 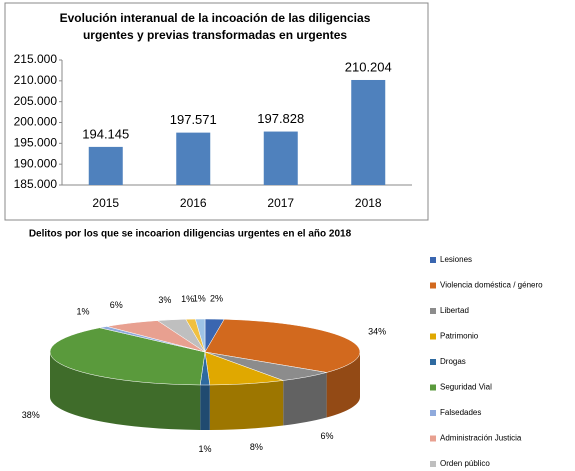 I want to click on y-tick-label: 190.000, so click(x=36, y=163).